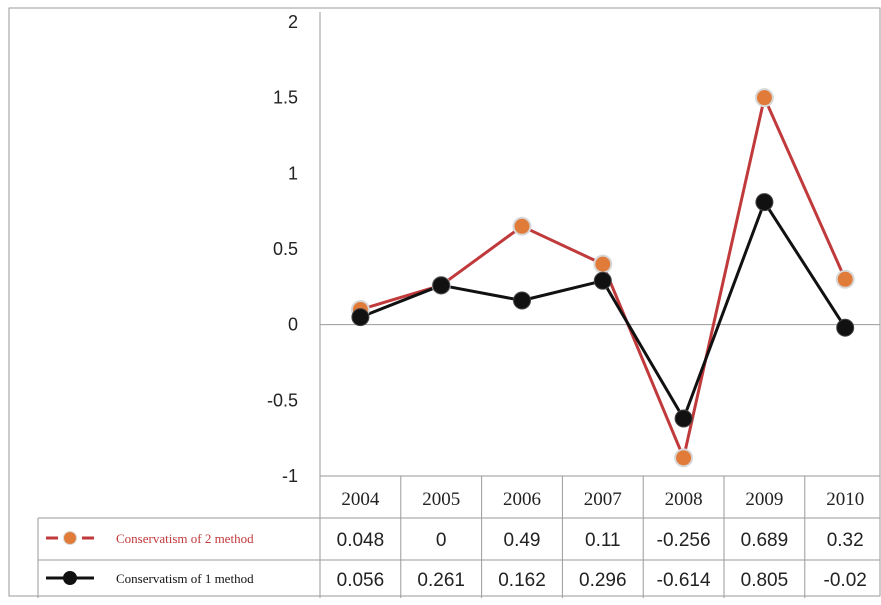  What do you see at coordinates (361, 580) in the screenshot?
I see `table-cell-value: 0.056` at bounding box center [361, 580].